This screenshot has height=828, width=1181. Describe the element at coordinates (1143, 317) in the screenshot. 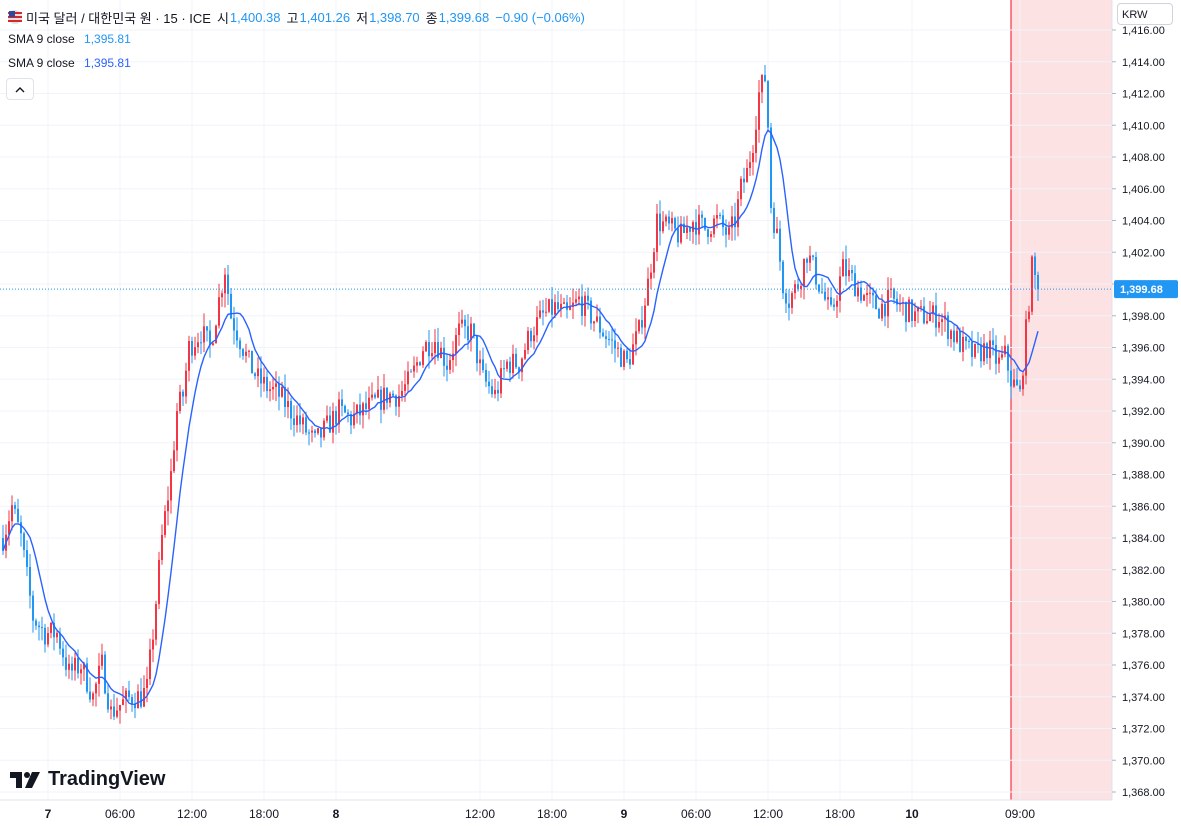

I see `price-tick-label: 1,398.00` at that location.